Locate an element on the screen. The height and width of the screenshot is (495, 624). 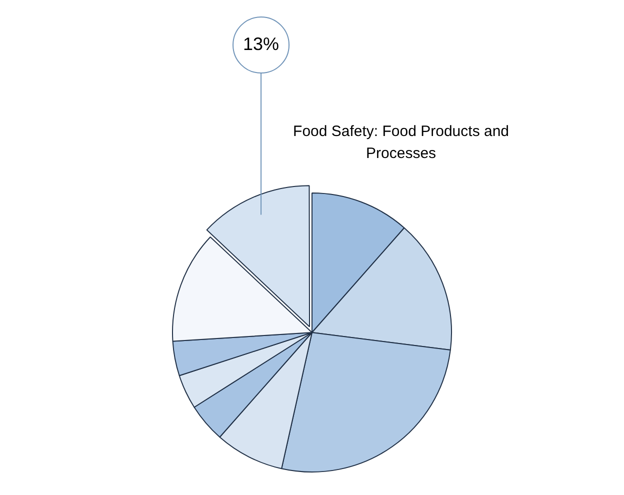
data-label: 13% is located at coordinates (261, 44).